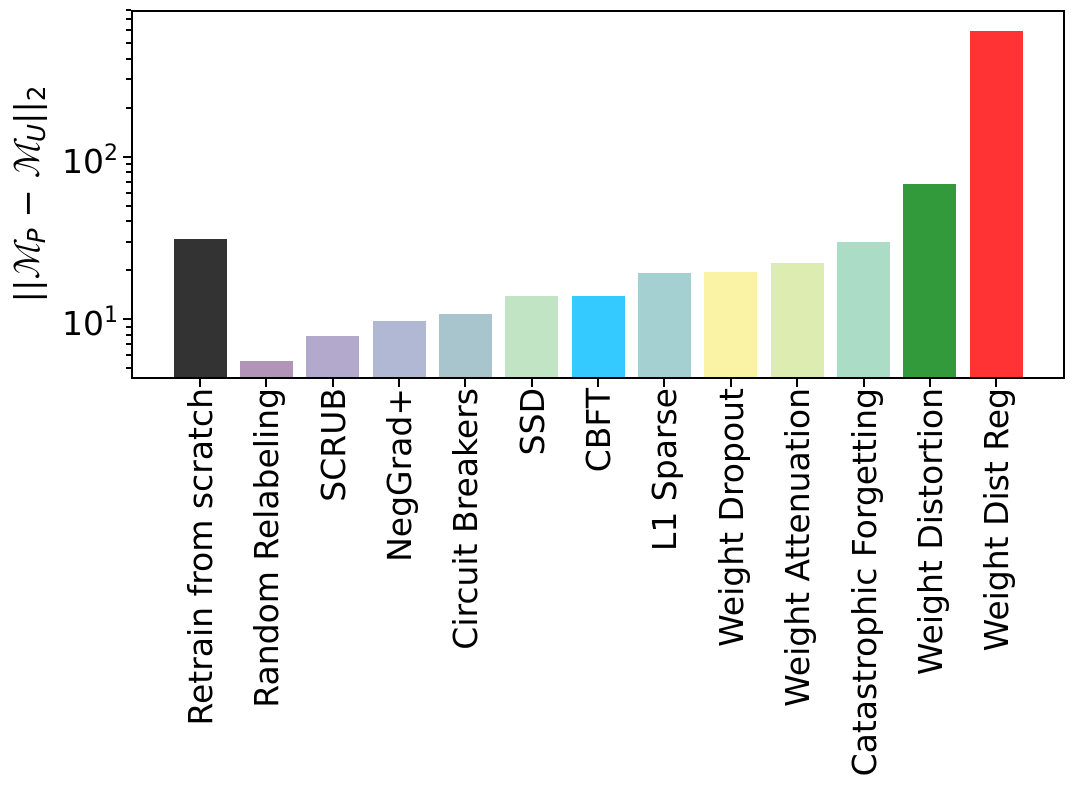  I want to click on x-tick-label-text: Weight Dropout, so click(731, 517).